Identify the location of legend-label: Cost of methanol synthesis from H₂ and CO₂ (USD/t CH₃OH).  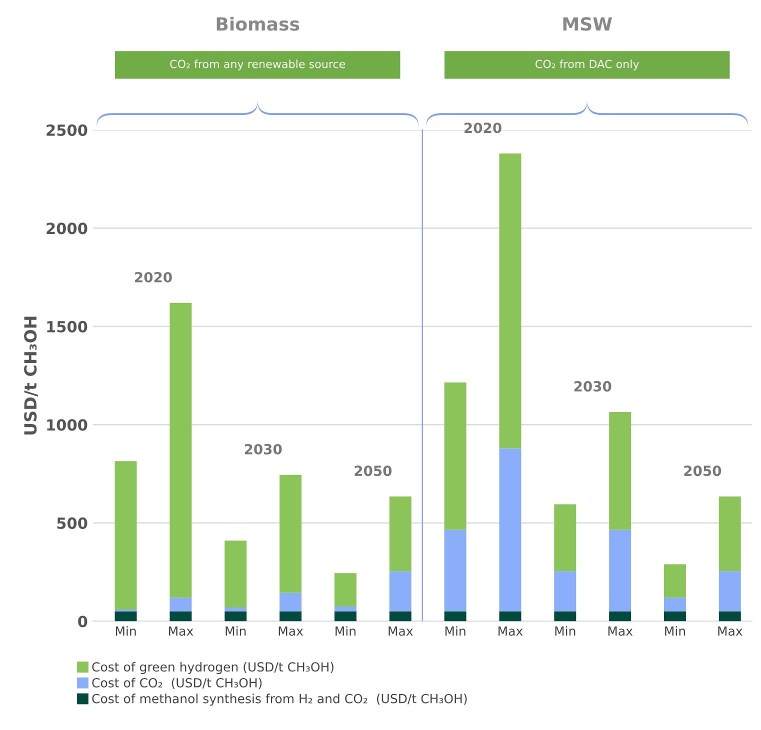
(279, 700).